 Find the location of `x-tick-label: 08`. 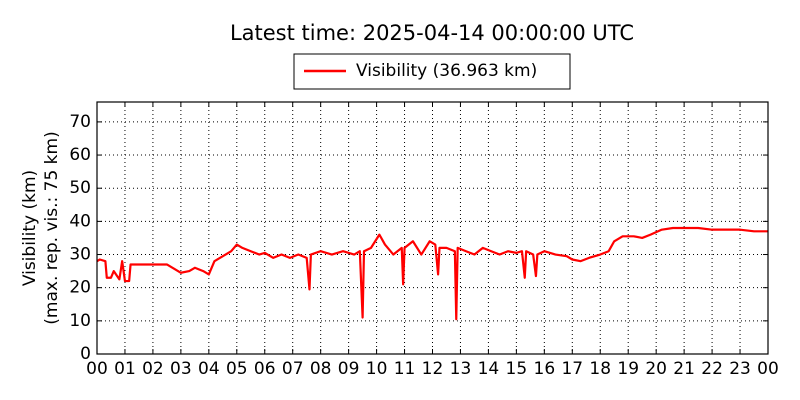

x-tick-label: 08 is located at coordinates (321, 369).